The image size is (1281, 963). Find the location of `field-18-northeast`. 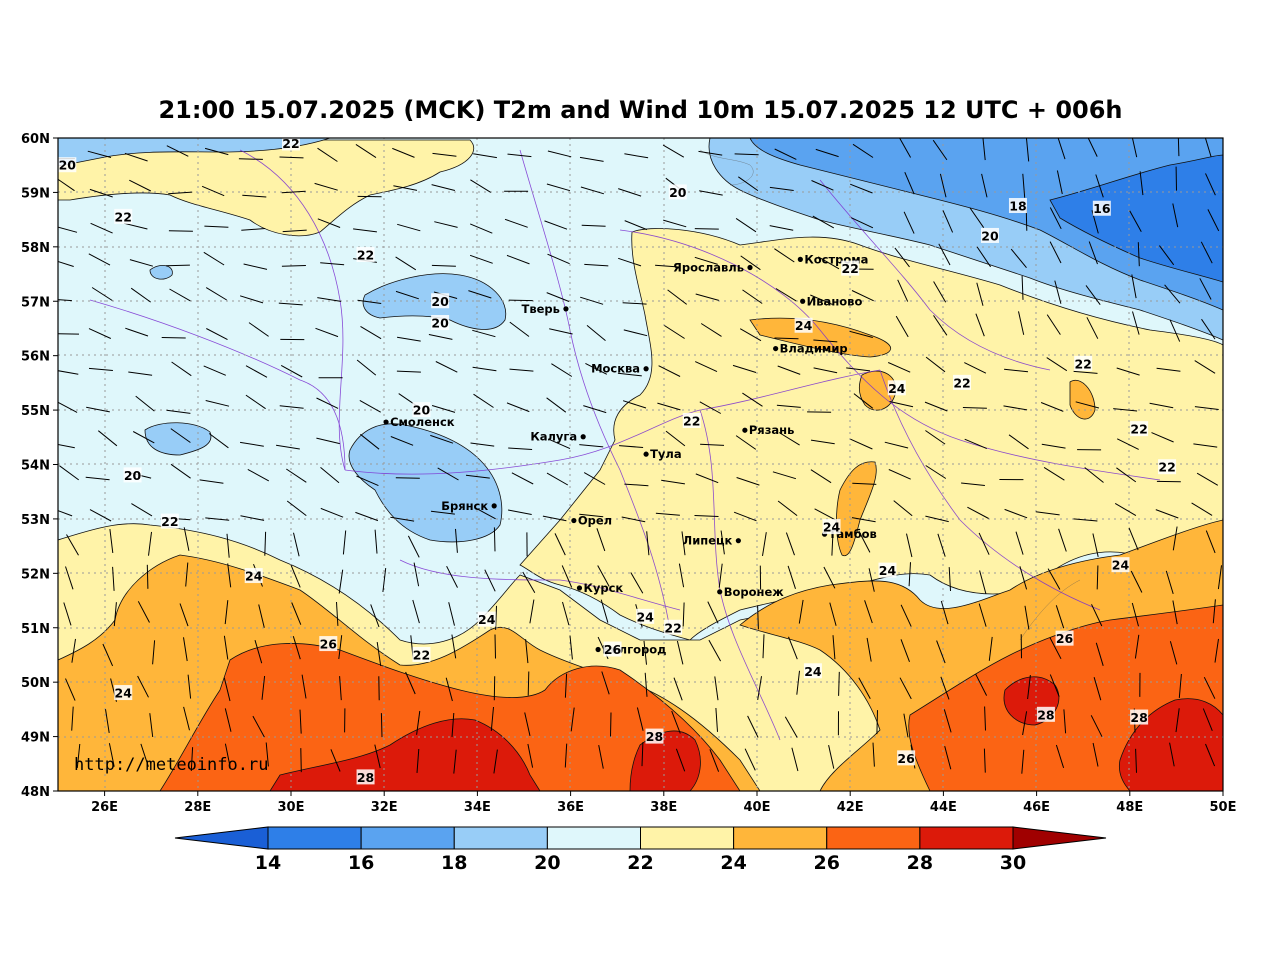

field-18-northeast is located at coordinates (986, 224).